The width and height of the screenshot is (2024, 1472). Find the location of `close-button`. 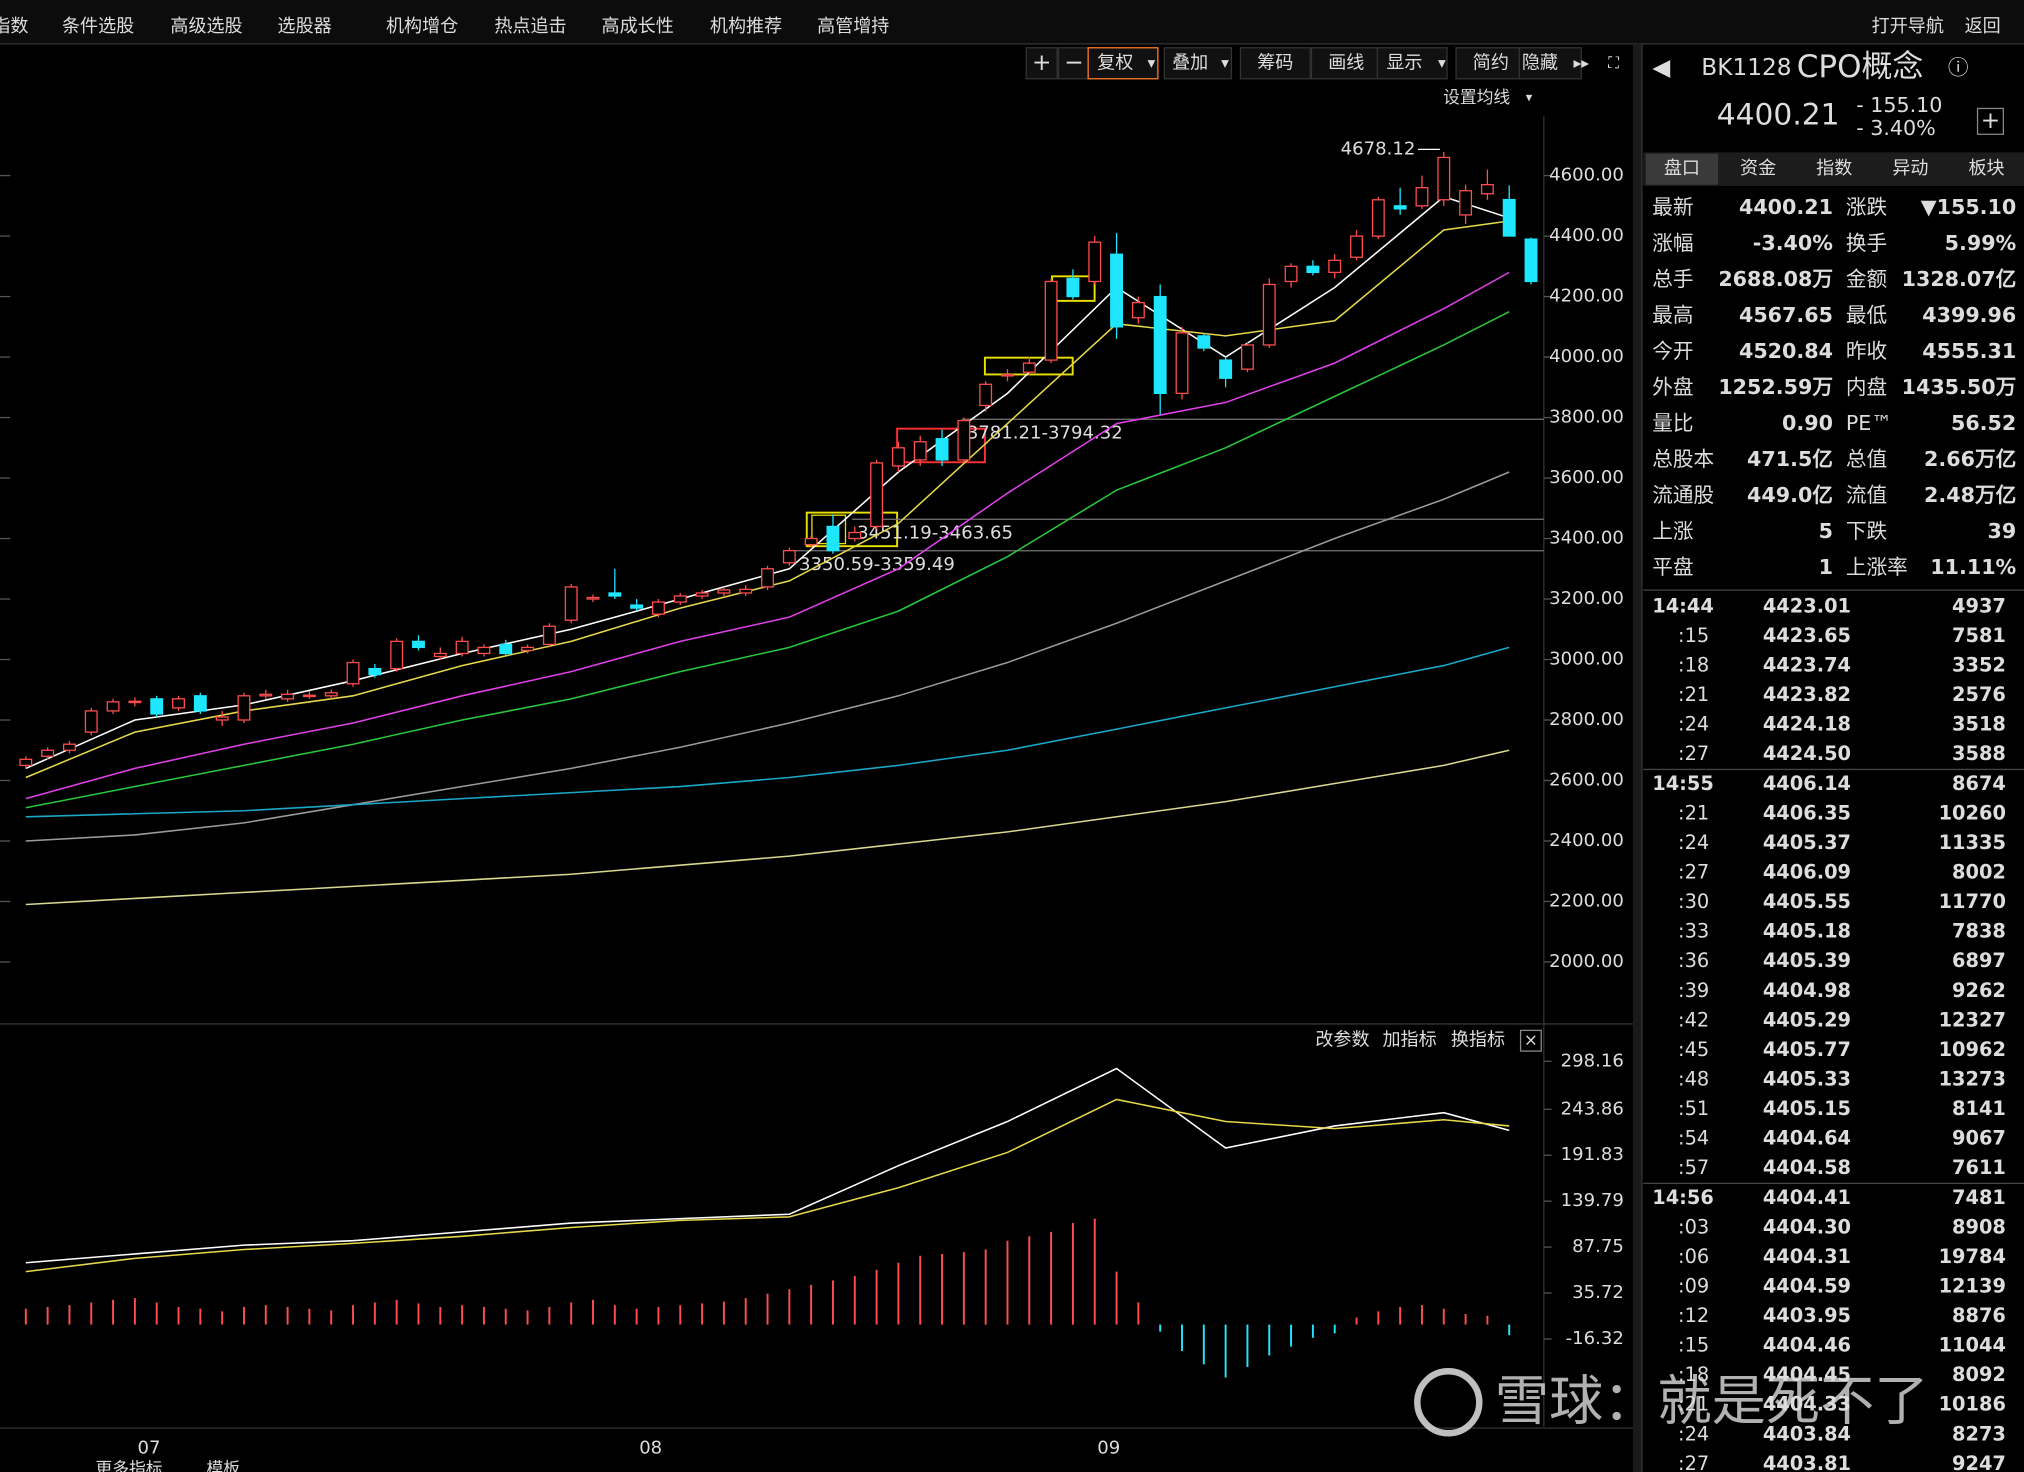

close-button is located at coordinates (1530, 1040).